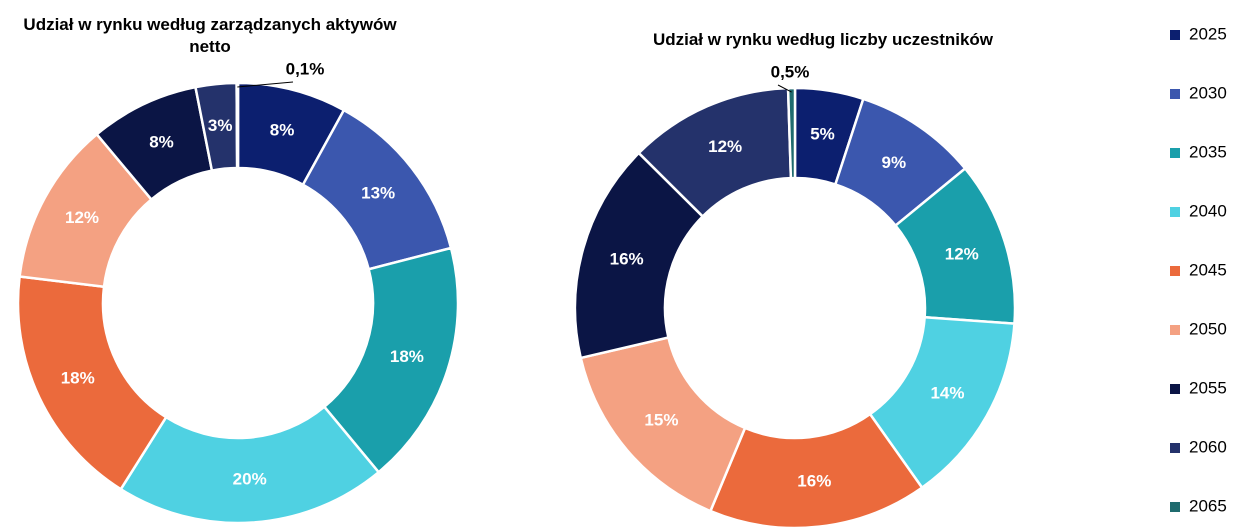 The width and height of the screenshot is (1239, 527). Describe the element at coordinates (1208, 92) in the screenshot. I see `legend-label: 2030` at that location.